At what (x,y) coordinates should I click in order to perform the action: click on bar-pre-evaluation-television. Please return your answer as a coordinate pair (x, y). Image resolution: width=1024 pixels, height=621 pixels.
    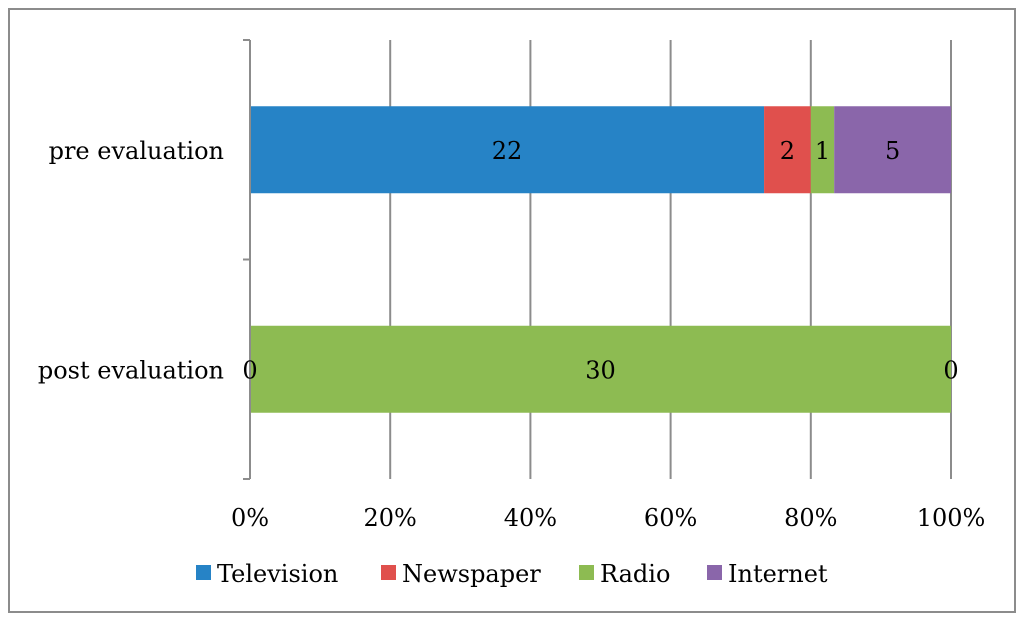
    Looking at the image, I should click on (507, 150).